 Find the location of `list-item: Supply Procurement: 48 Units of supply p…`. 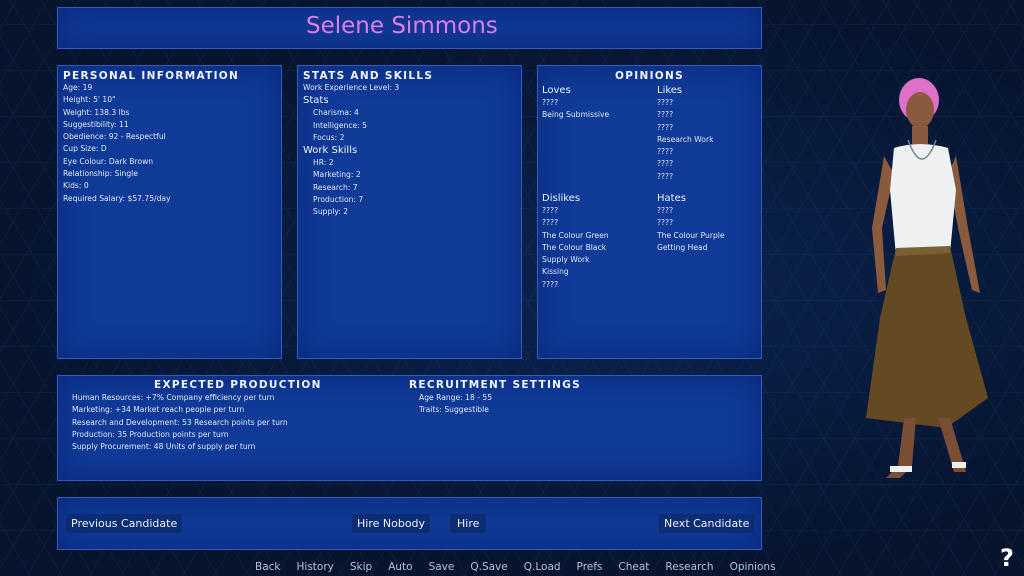

list-item: Supply Procurement: 48 Units of supply p… is located at coordinates (164, 447).